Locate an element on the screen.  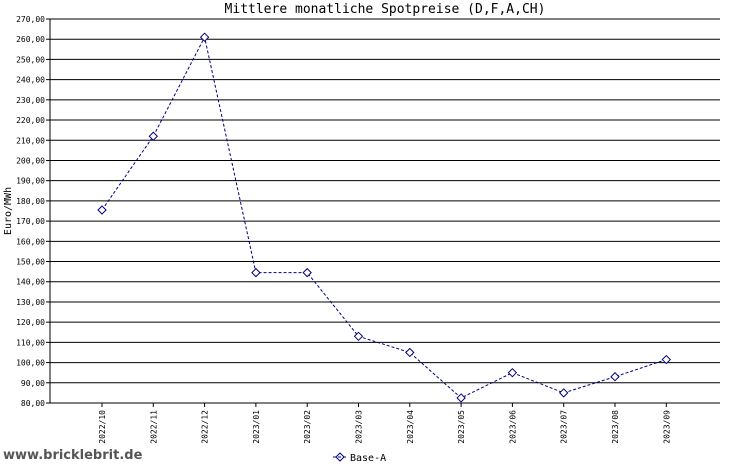
x-tick-label: 2023/09 is located at coordinates (666, 427).